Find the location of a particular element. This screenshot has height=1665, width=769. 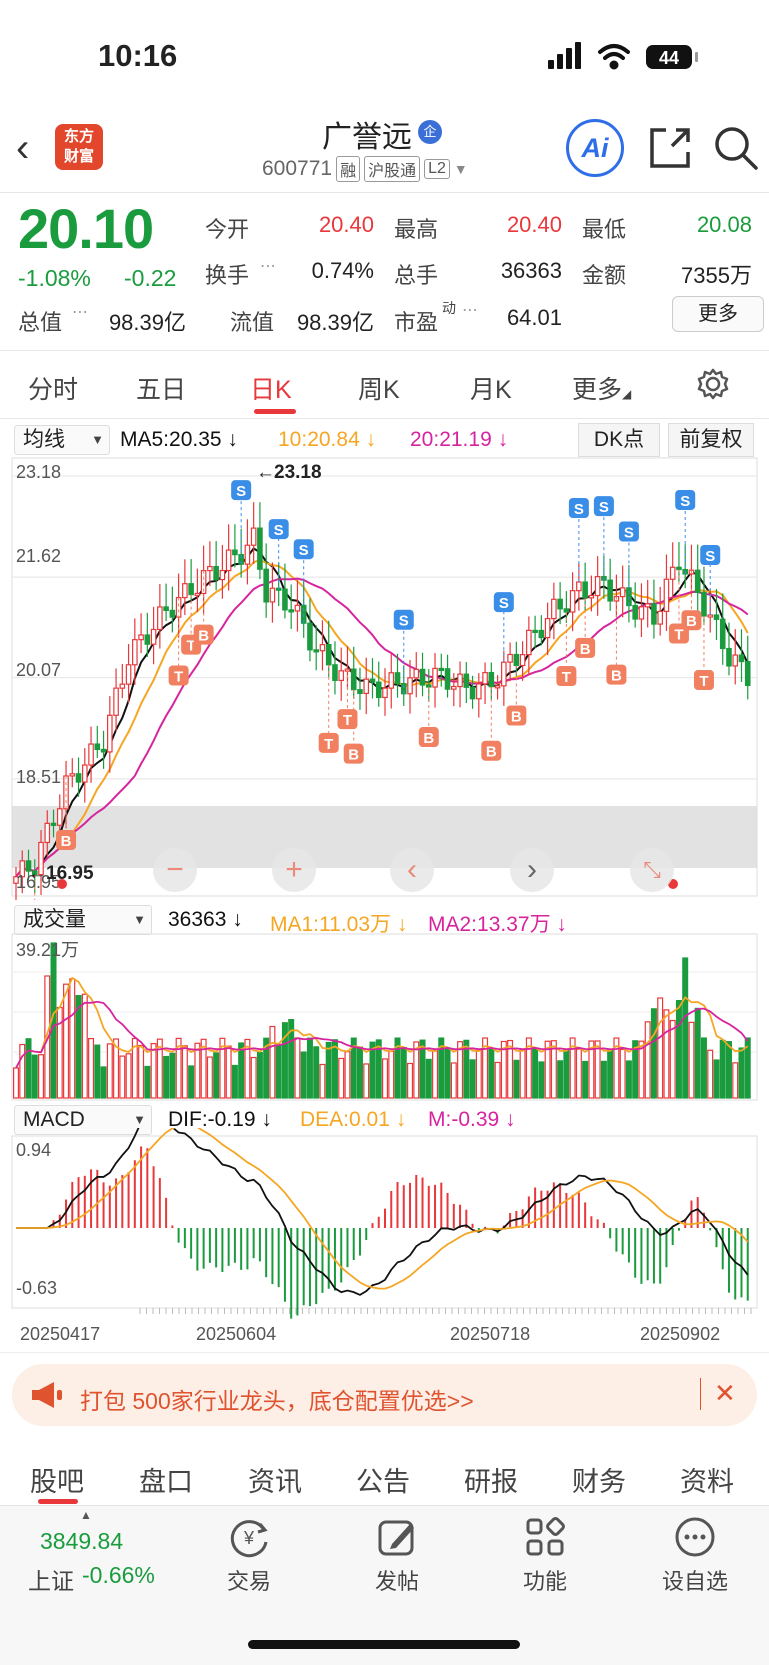

volume-label: 总手 is located at coordinates (416, 275).